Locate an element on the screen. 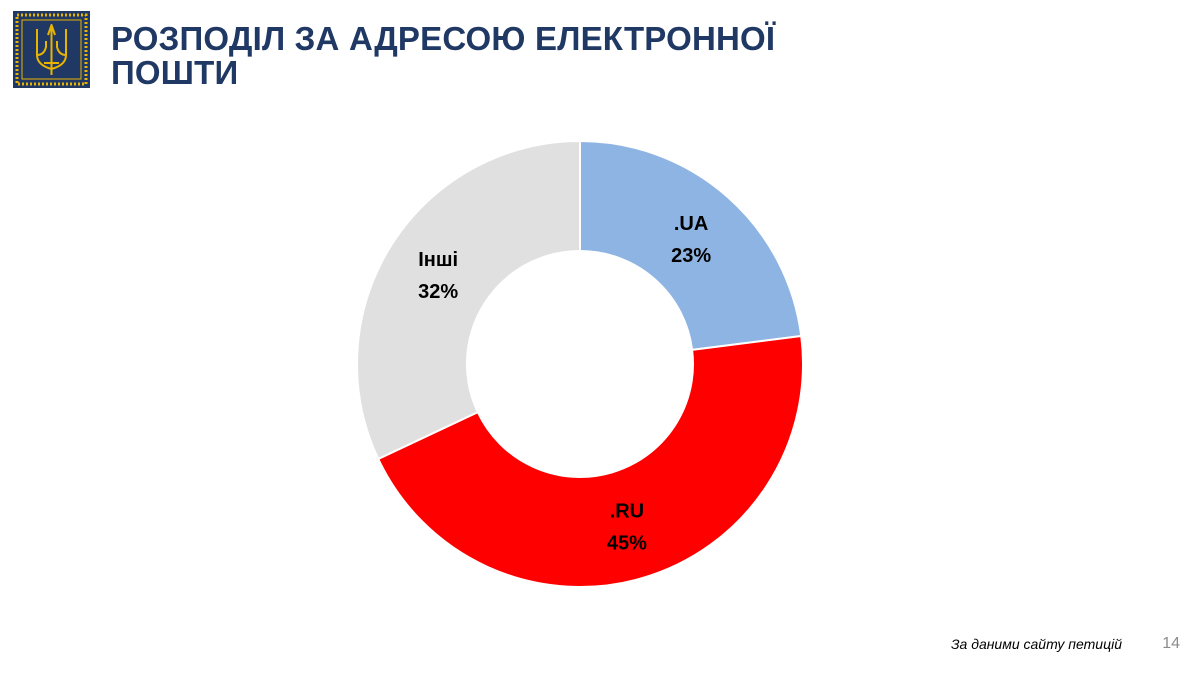 The width and height of the screenshot is (1200, 675). slice-value-label: 32% is located at coordinates (438, 292).